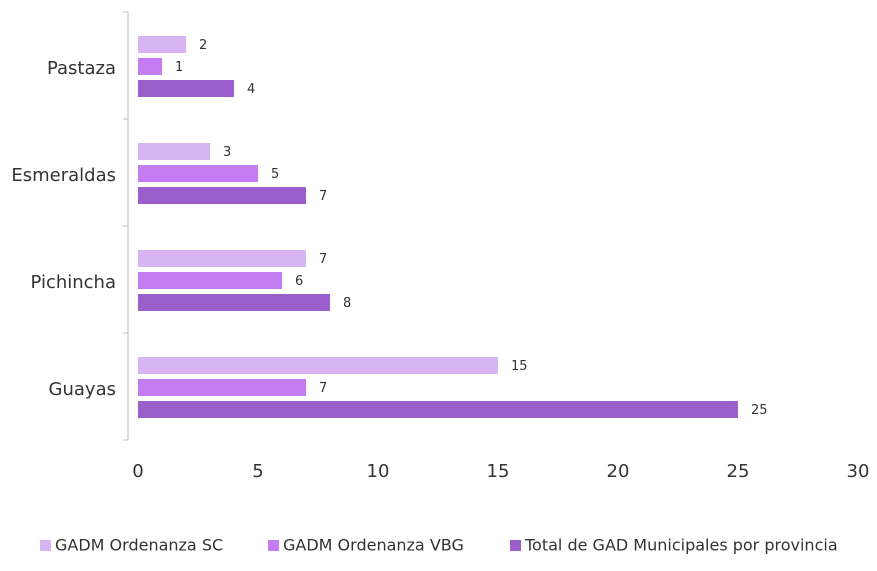 This screenshot has height=571, width=877. What do you see at coordinates (81, 68) in the screenshot?
I see `category-label: Pastaza` at bounding box center [81, 68].